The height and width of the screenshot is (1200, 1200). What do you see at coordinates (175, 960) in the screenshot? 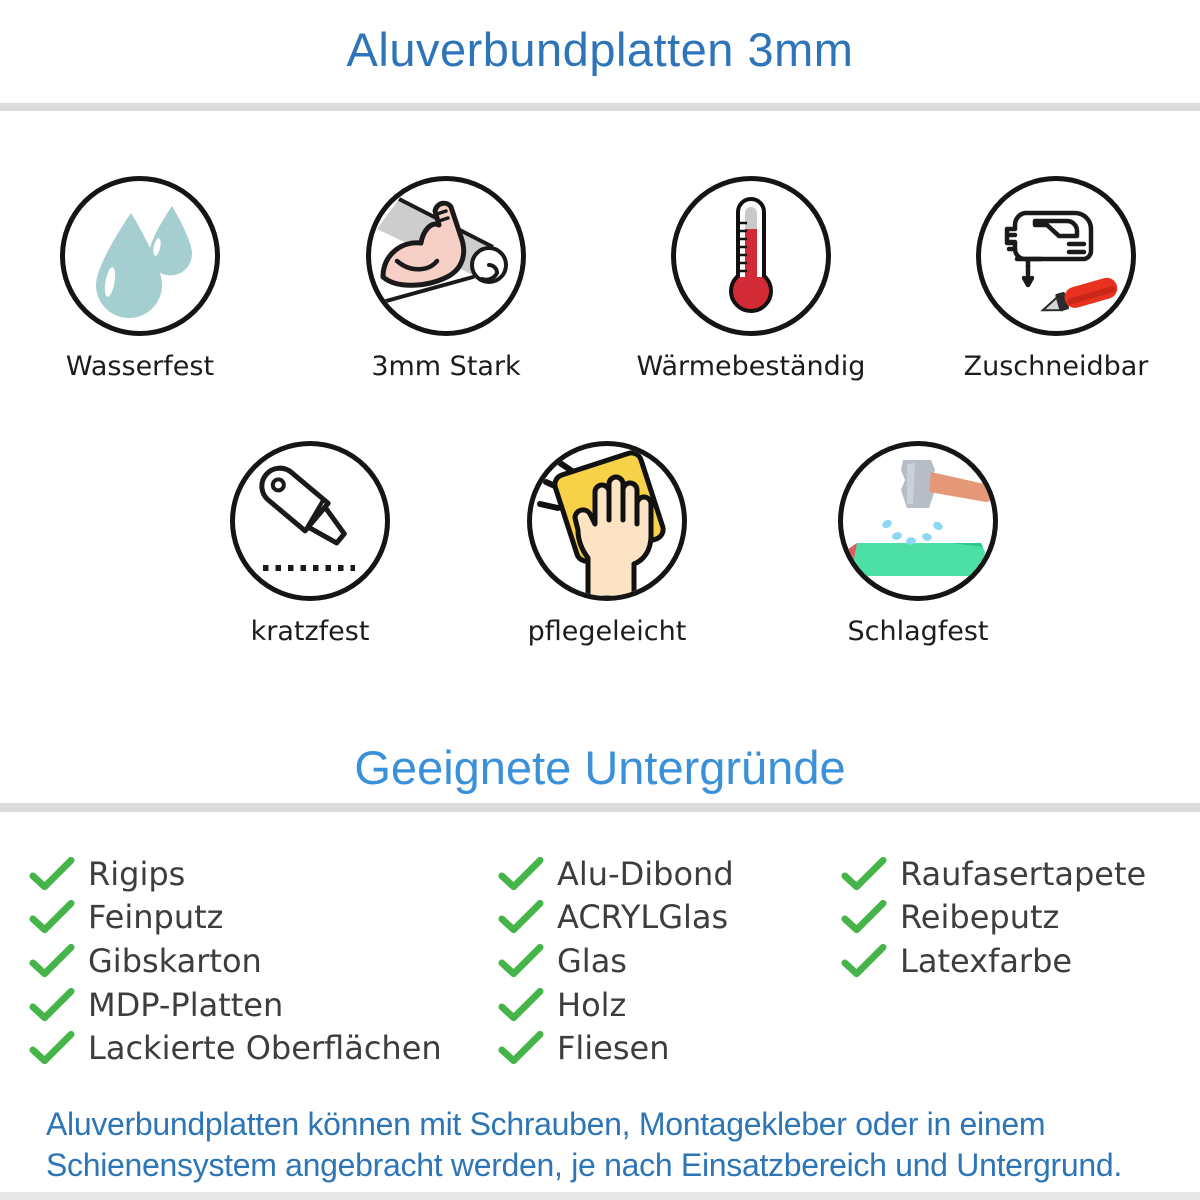
I see `list-item-label: Gibskarton` at bounding box center [175, 960].